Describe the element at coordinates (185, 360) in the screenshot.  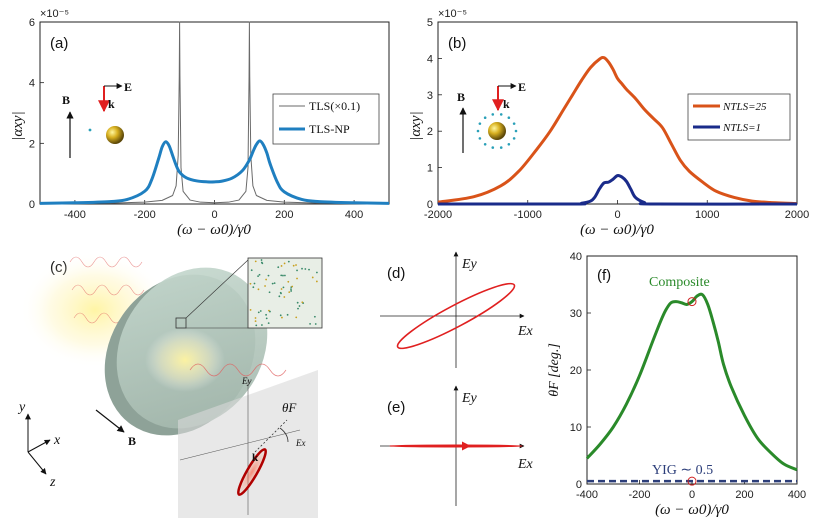
I see `disk-glow` at that location.